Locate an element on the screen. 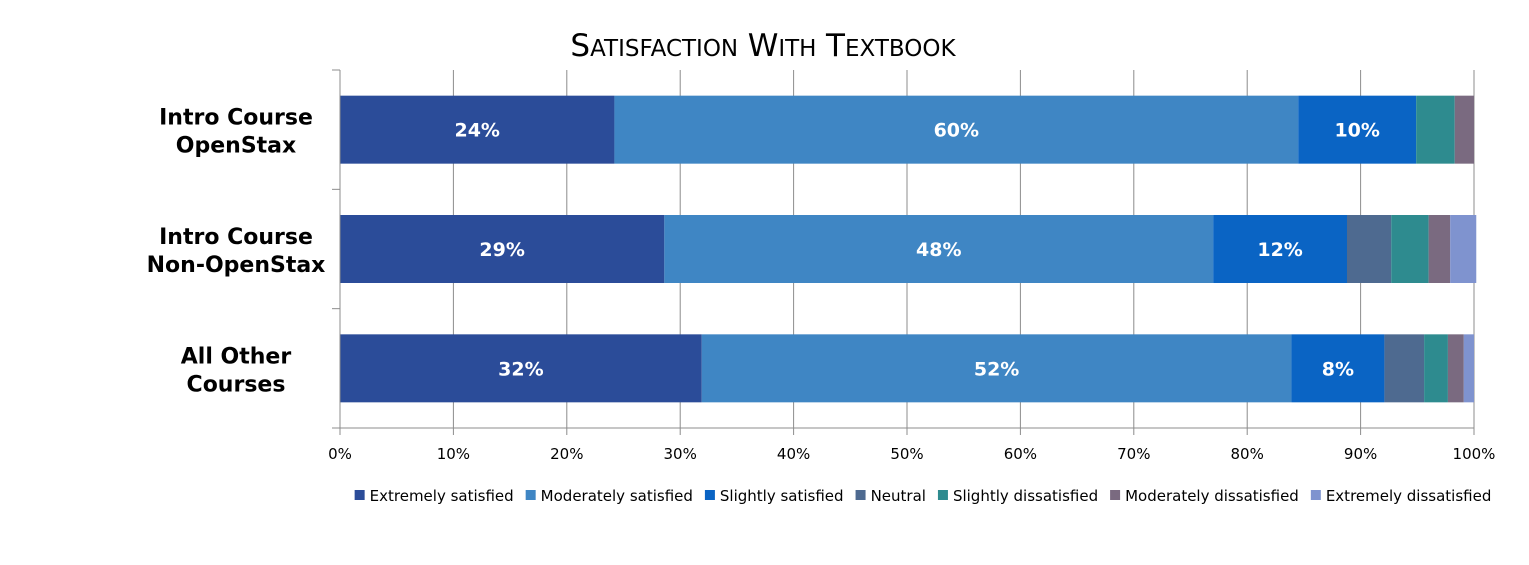  data-label: 32% is located at coordinates (520, 369).